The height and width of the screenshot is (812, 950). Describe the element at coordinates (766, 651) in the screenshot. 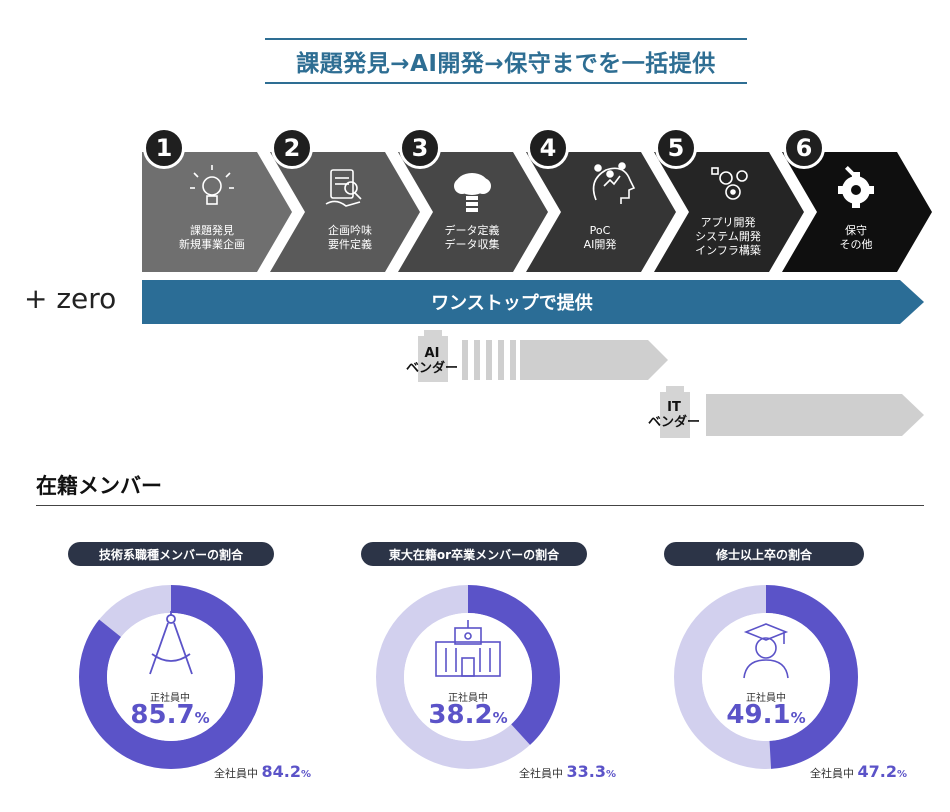

I see `graduate-icon` at that location.